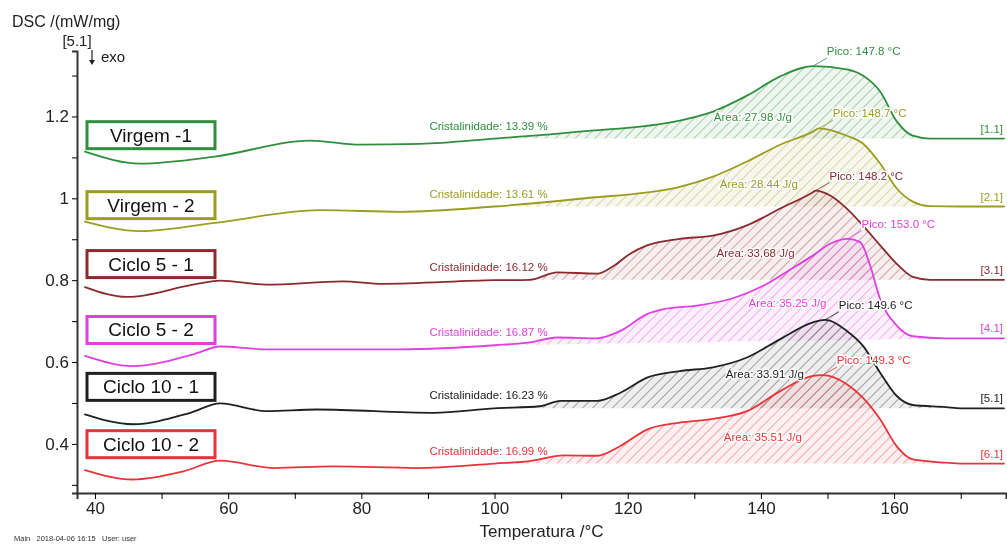 Image resolution: width=1007 pixels, height=546 pixels. I want to click on annotation: Pico: 147.8 °C, so click(863, 51).